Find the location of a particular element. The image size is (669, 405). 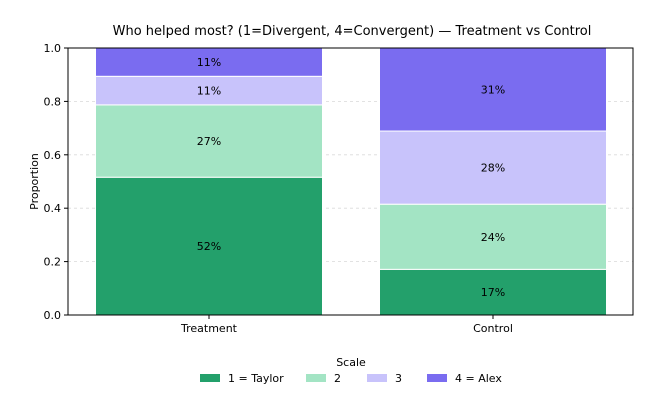

y-tick-label: 0.6 is located at coordinates (53, 155).